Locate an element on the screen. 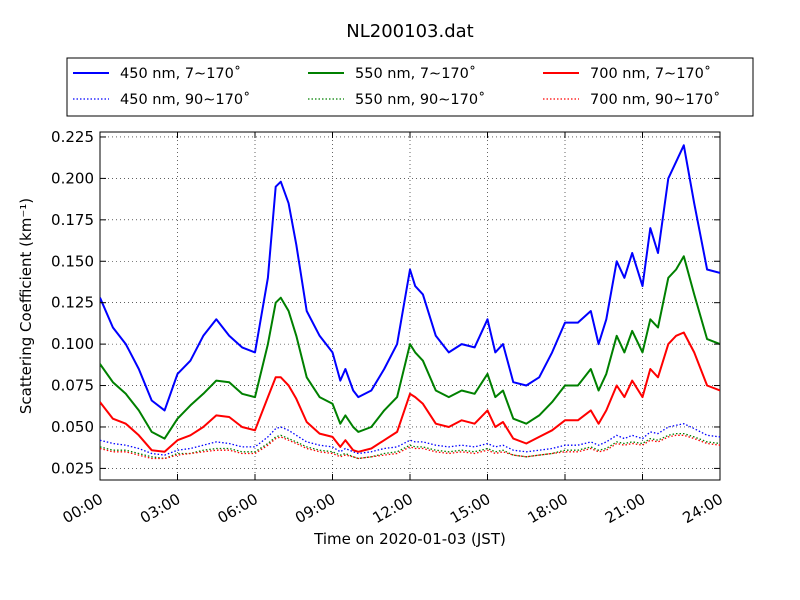 The width and height of the screenshot is (800, 600). legend-label-3: 450 nm, 90∼170˚ is located at coordinates (185, 99).